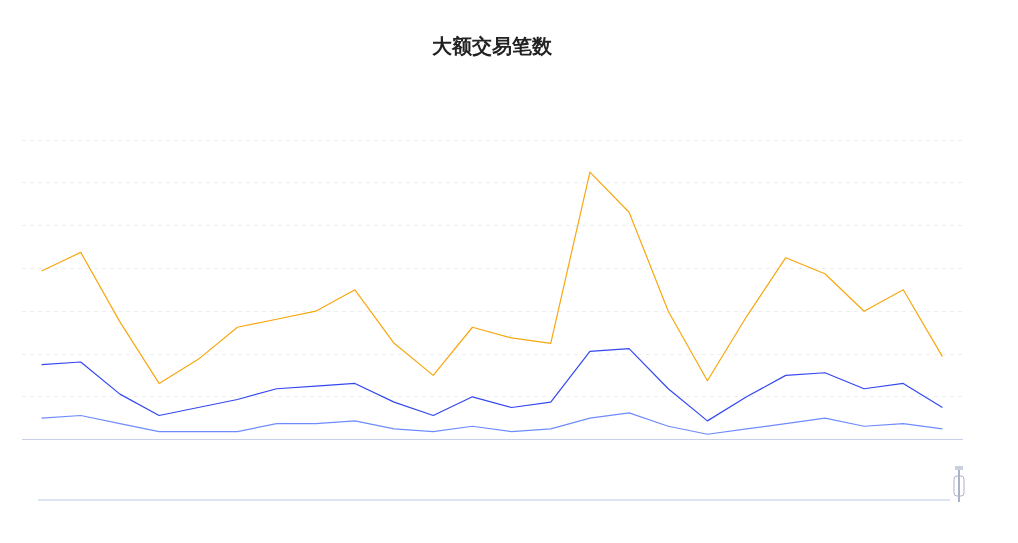 The height and width of the screenshot is (543, 1018). I want to click on chart-title: 大额交易笔数, so click(492, 46).